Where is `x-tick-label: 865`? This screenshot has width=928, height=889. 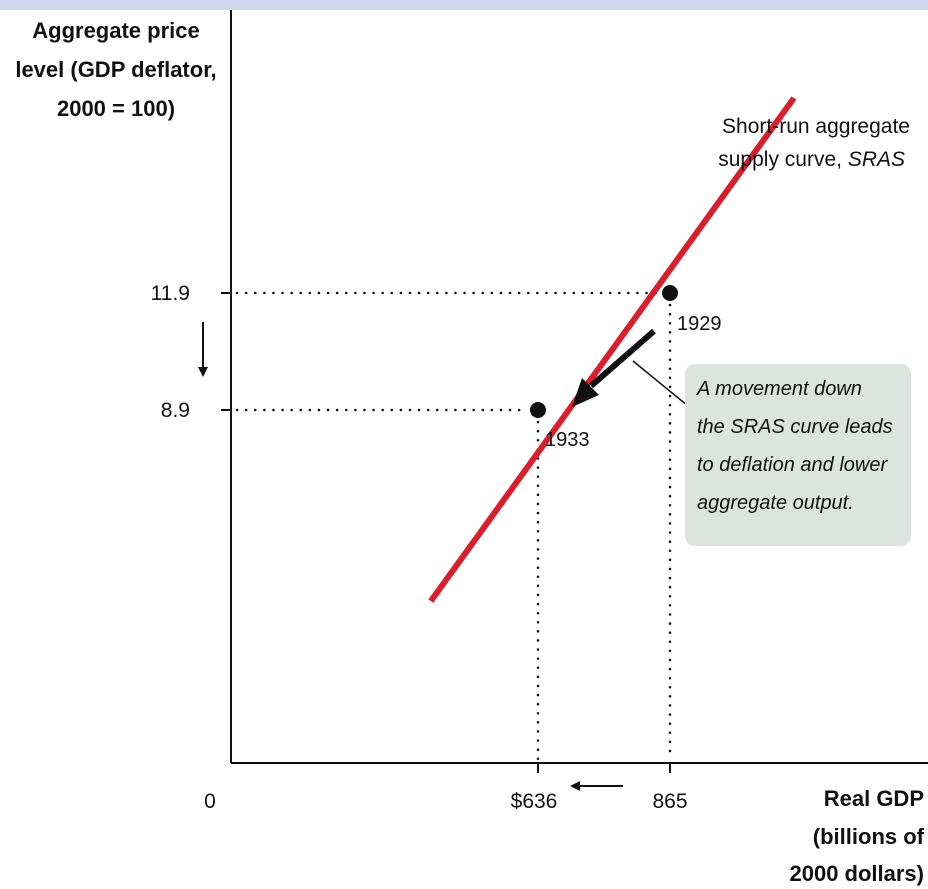
x-tick-label: 865 is located at coordinates (669, 801).